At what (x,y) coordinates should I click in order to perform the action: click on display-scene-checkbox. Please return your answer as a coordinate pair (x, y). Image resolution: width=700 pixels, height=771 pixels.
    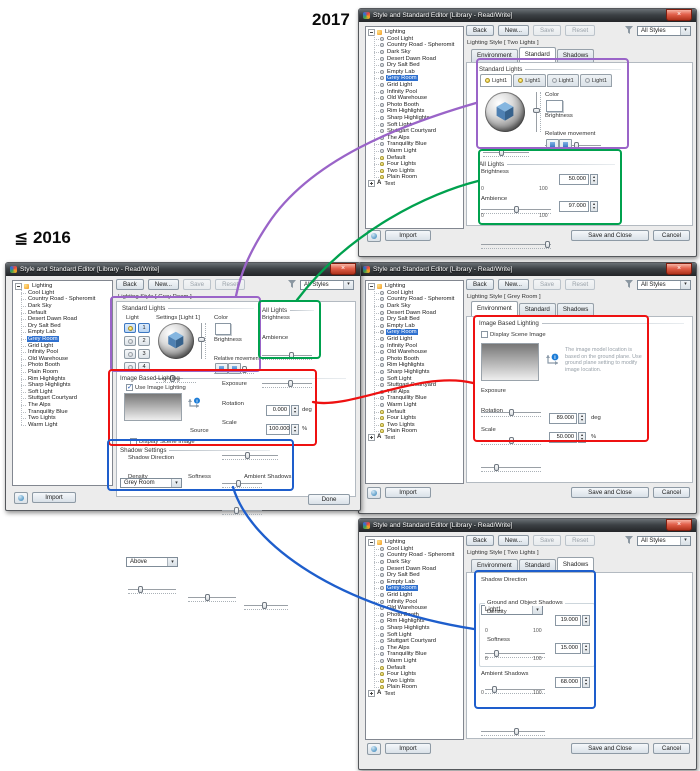
    Looking at the image, I should click on (484, 334).